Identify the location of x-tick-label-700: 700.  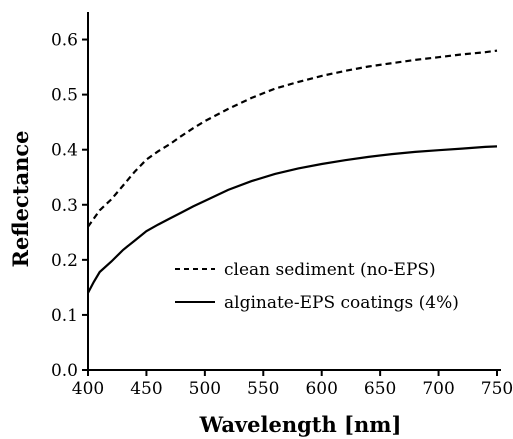
(438, 389).